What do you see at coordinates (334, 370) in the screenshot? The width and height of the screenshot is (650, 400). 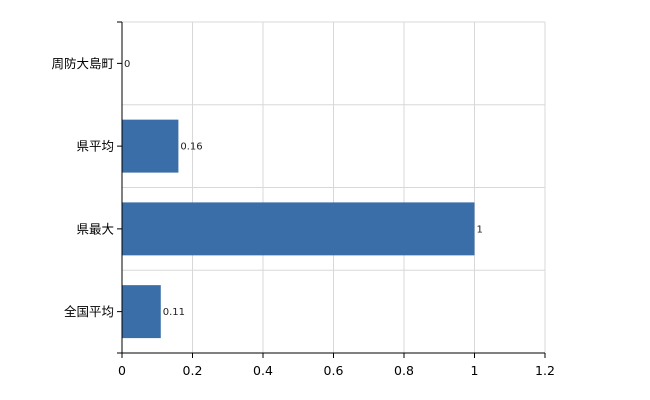 I see `x-tick-label-3: 0.6` at bounding box center [334, 370].